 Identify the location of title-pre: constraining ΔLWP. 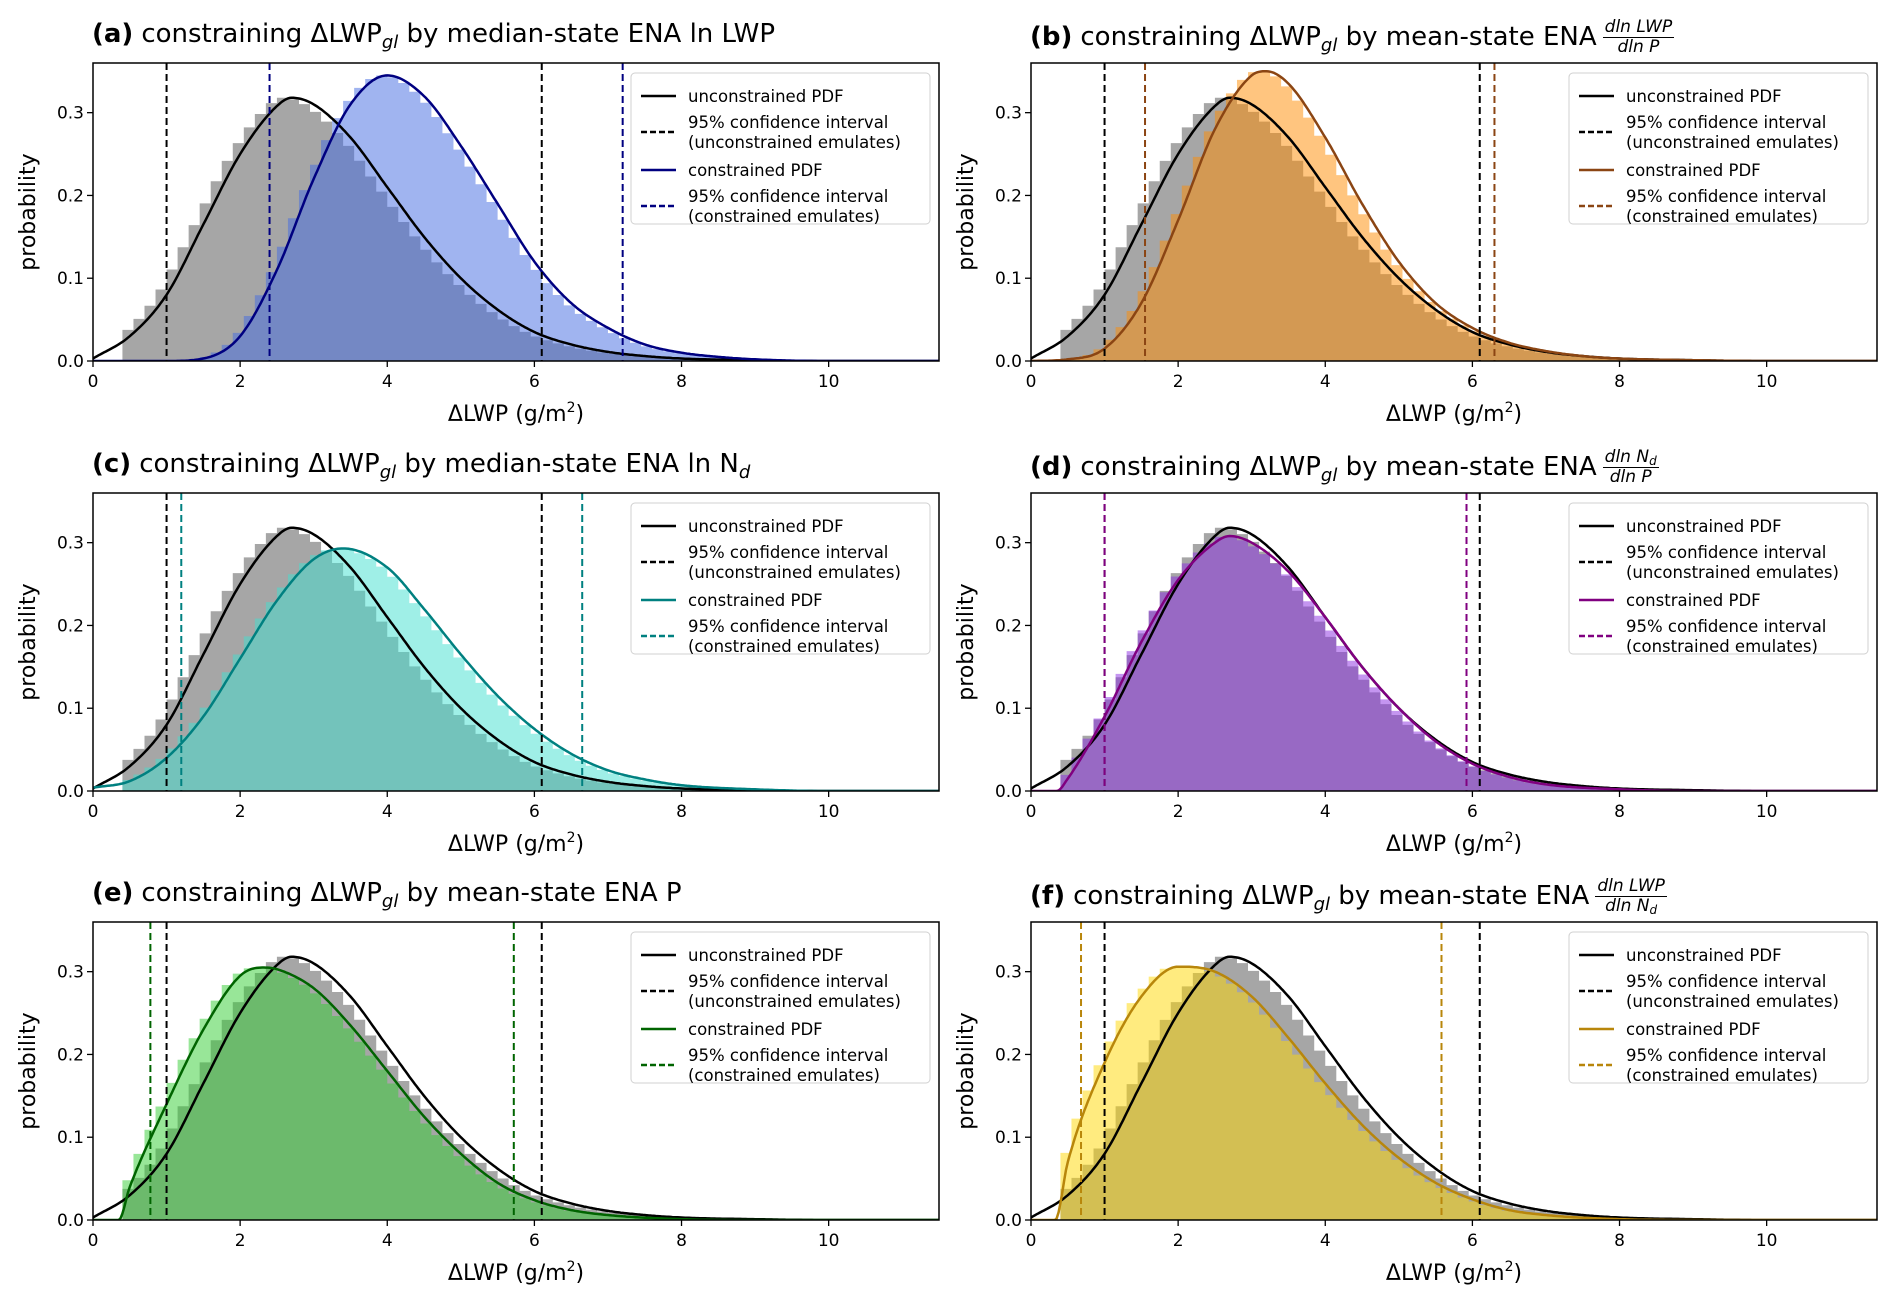
(1193, 896).